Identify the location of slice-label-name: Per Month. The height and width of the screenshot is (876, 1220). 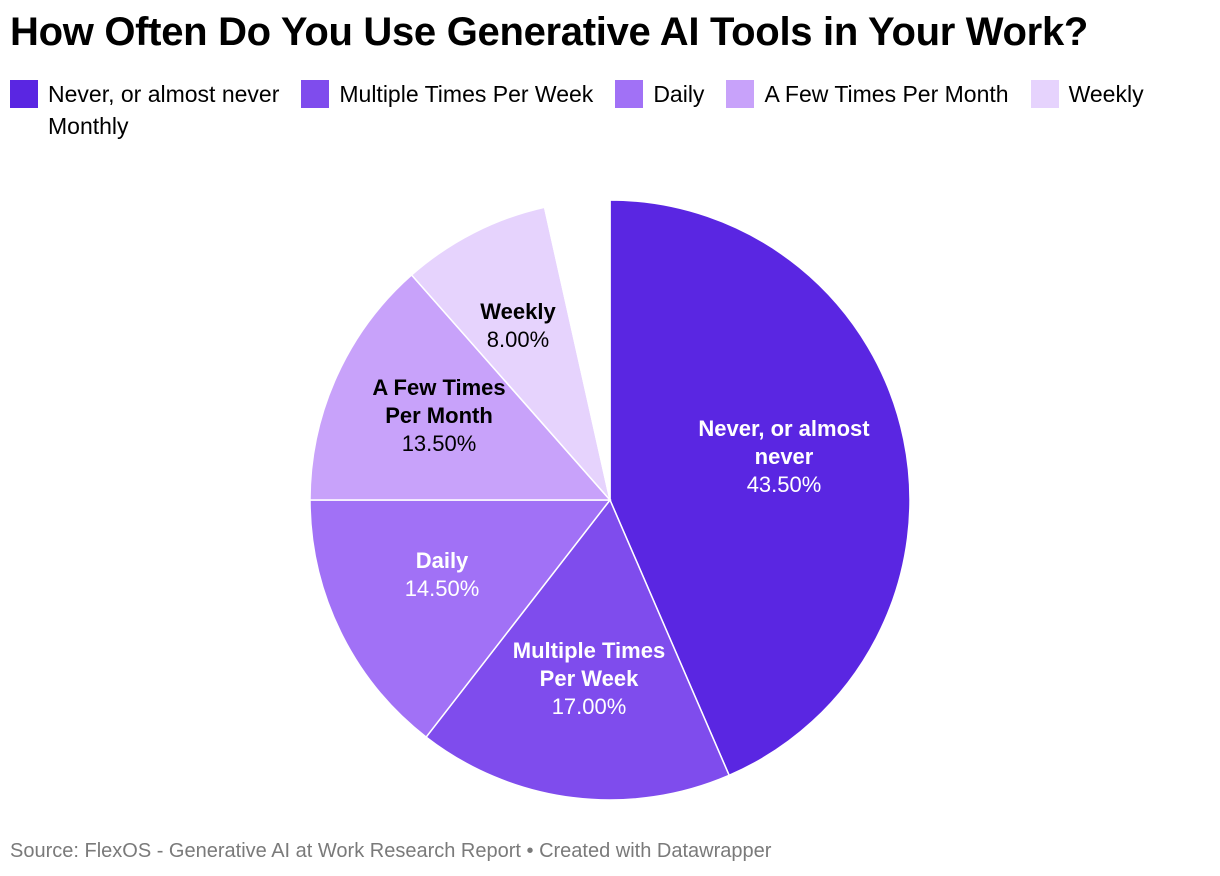
(439, 415).